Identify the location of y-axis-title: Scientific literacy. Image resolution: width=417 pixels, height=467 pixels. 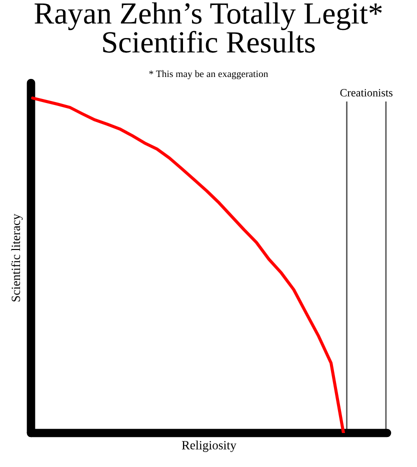
(17, 258).